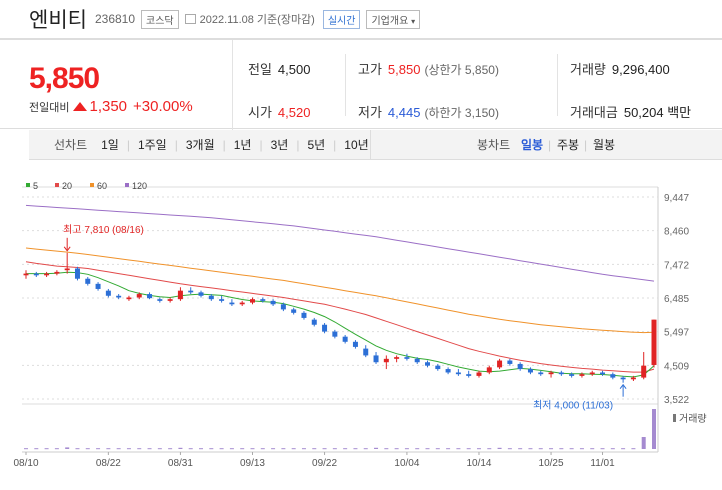 The height and width of the screenshot is (490, 722). I want to click on y-tick-label: 8,460, so click(676, 232).